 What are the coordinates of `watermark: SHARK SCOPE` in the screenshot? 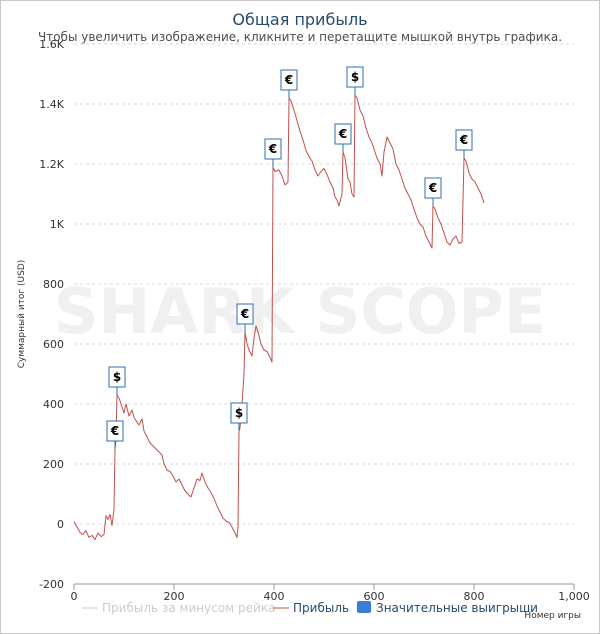 It's located at (300, 311).